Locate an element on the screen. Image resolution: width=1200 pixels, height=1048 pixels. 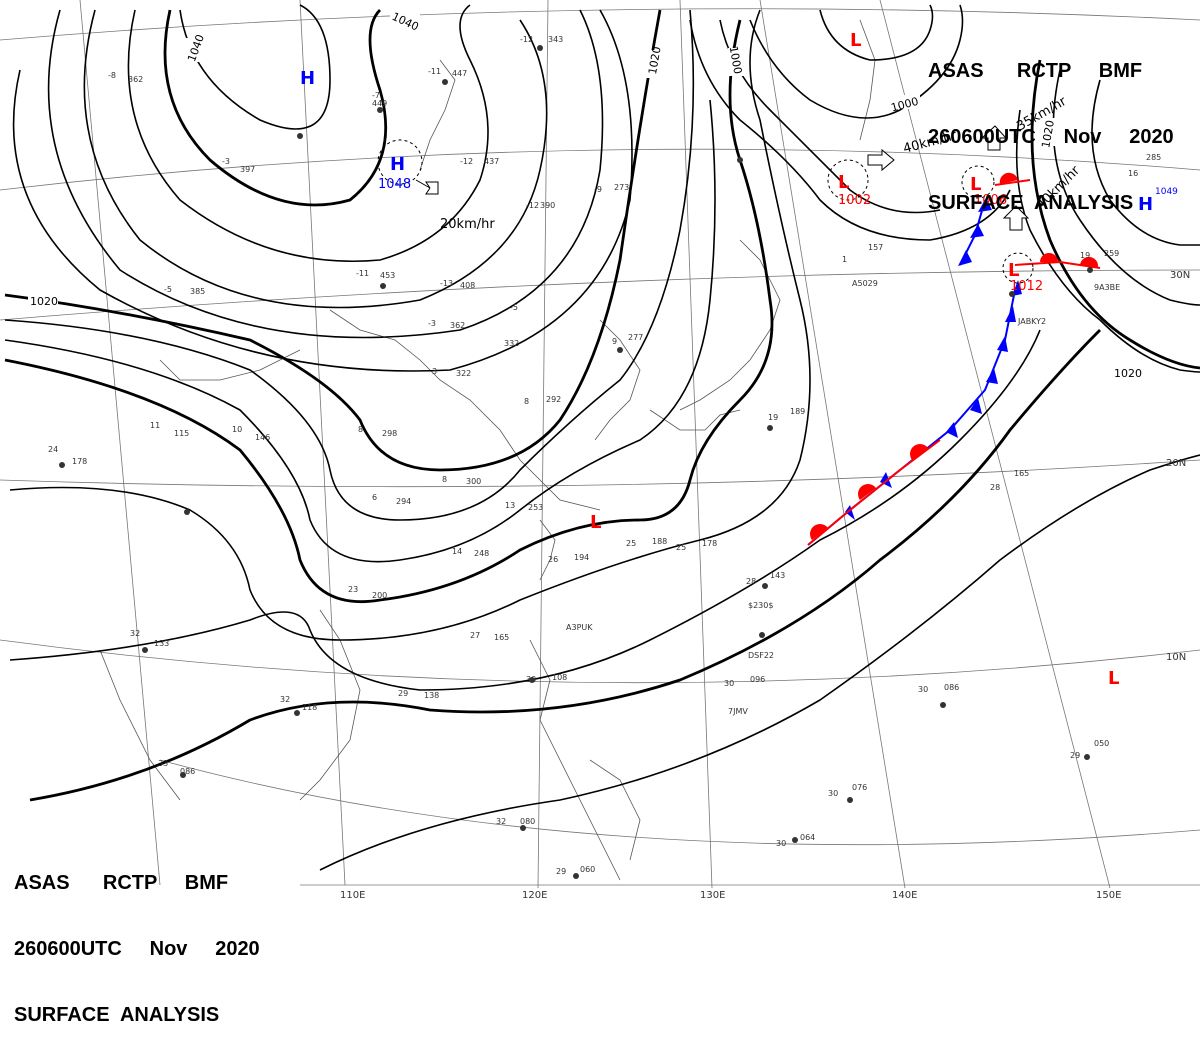
station-pressure: 200 is located at coordinates (379, 595).